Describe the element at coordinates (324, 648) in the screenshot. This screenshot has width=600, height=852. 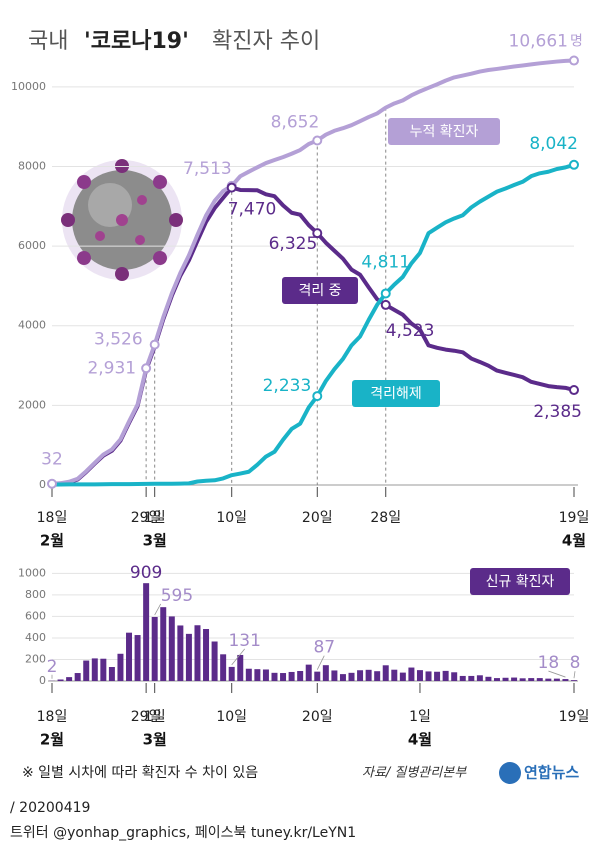
I see `value-label: 87` at that location.